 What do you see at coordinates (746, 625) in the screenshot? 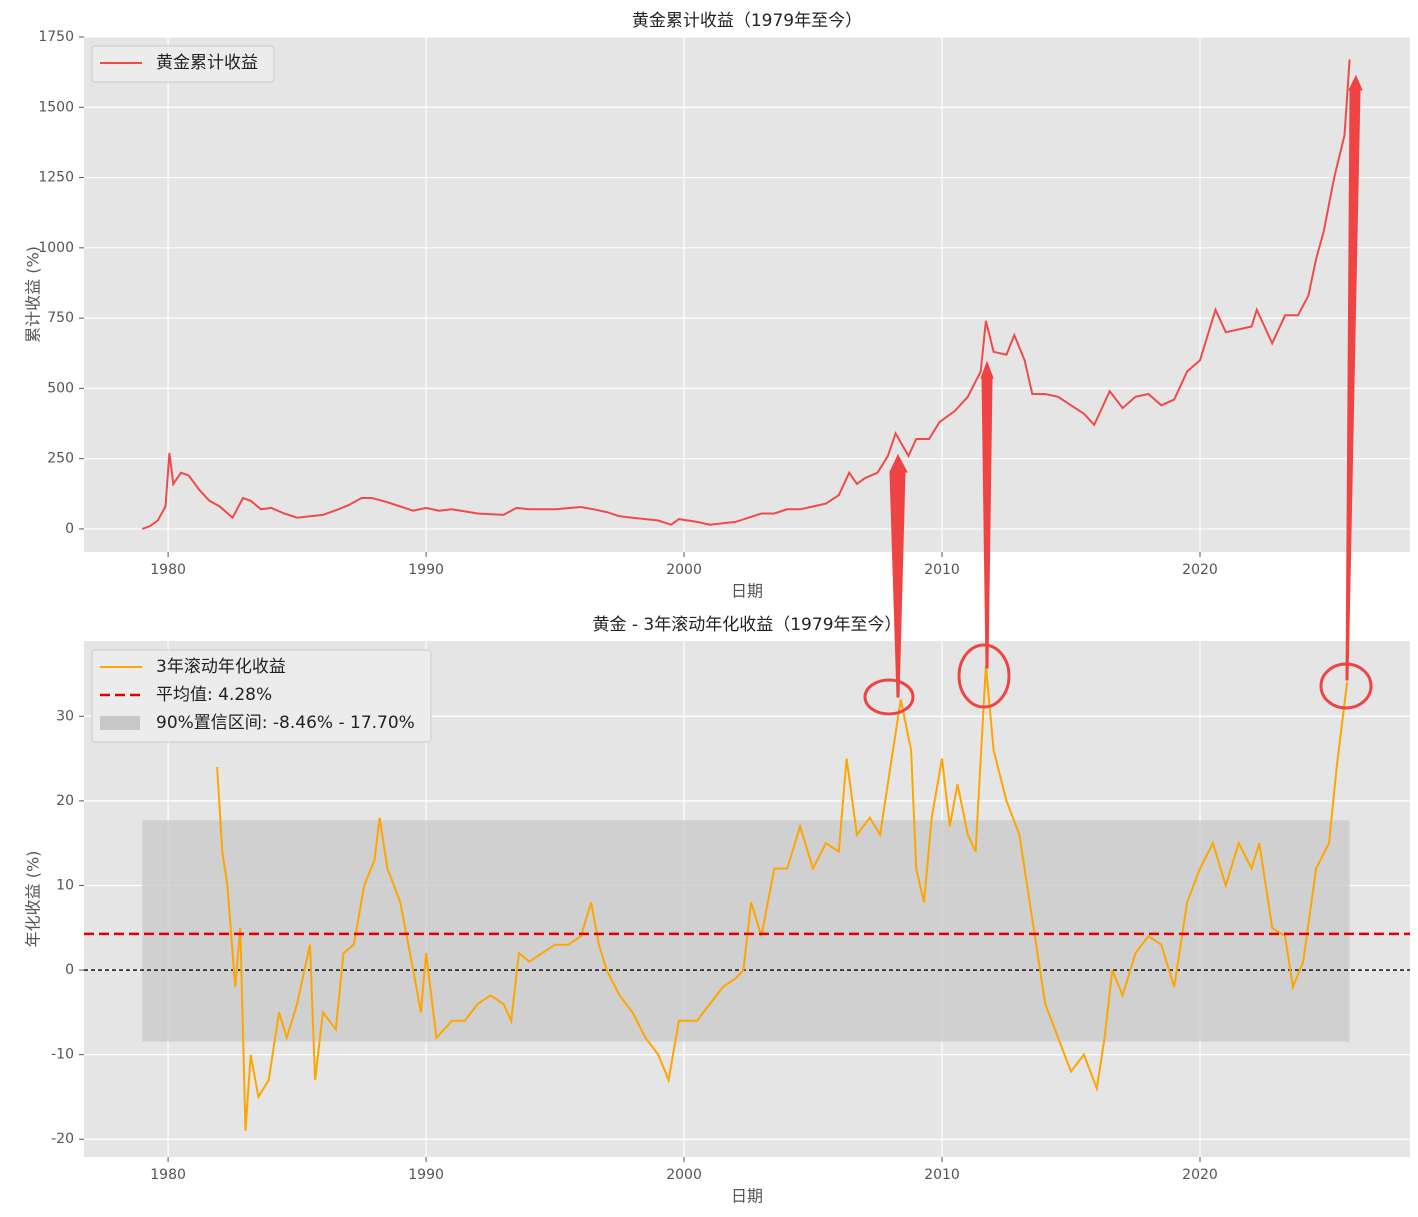
I see `chart-title: 黄金 - 3年滚动年化收益（1979年至今）` at bounding box center [746, 625].